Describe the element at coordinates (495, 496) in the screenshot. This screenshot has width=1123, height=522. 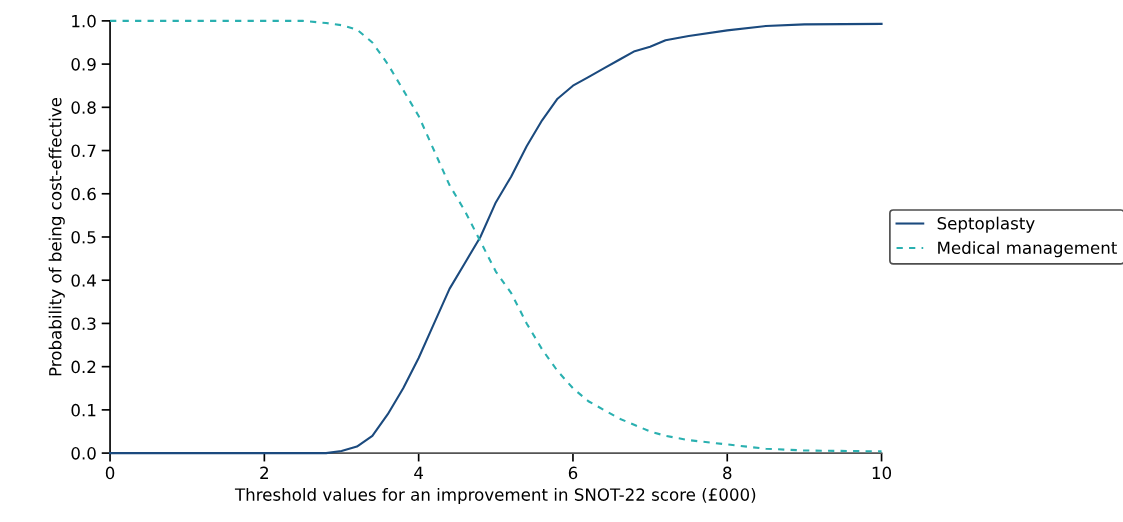
I see `x-axis-title: Threshold values for an improvement in SNOT-22 score (£000)` at that location.